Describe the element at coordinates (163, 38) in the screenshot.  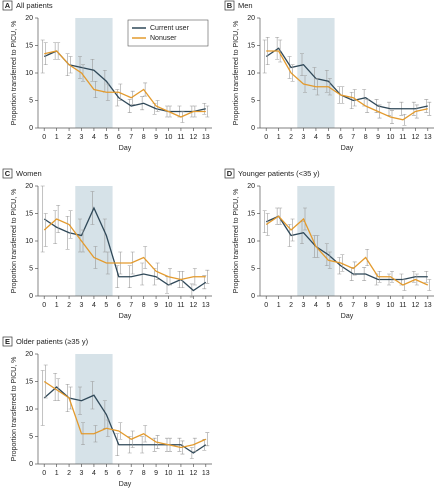
I see `legend-label: Nonuser` at that location.